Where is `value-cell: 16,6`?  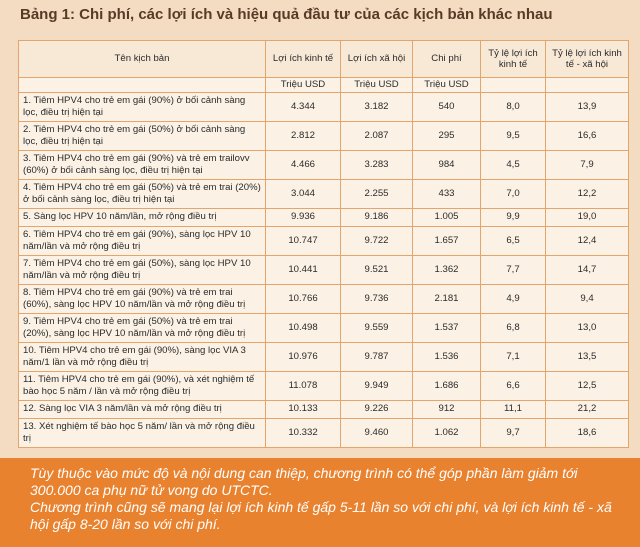 value-cell: 16,6 is located at coordinates (587, 135).